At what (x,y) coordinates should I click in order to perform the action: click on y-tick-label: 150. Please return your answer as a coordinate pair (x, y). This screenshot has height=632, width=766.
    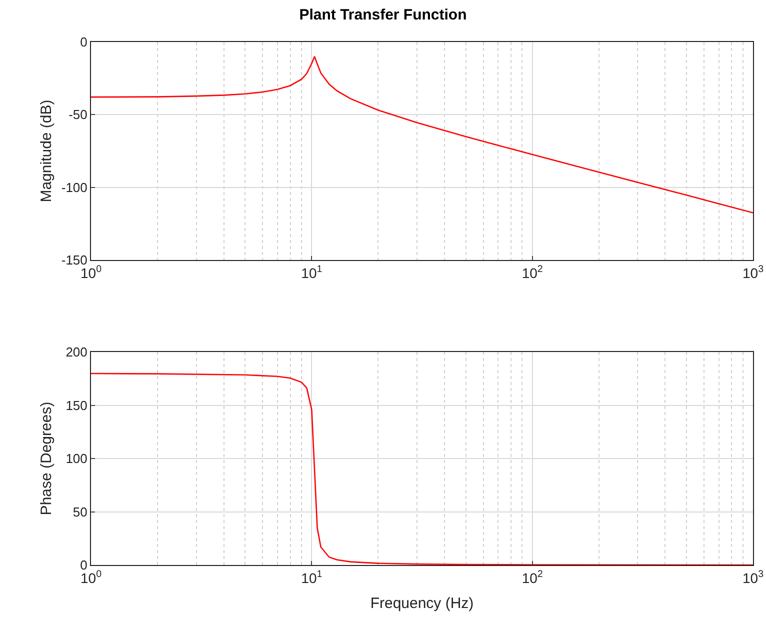
    Looking at the image, I should click on (77, 405).